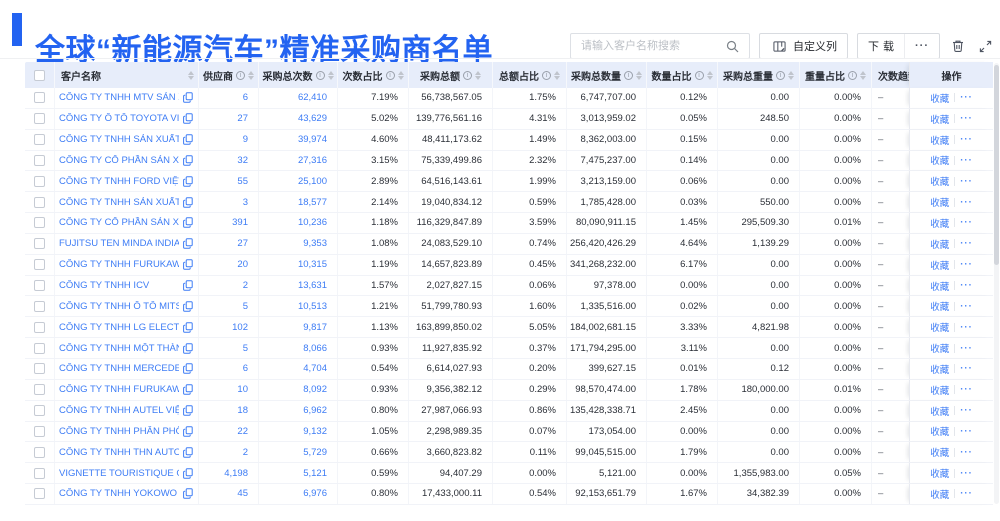 The image size is (1000, 521). I want to click on column-header-amount: 采购总额, so click(451, 75).